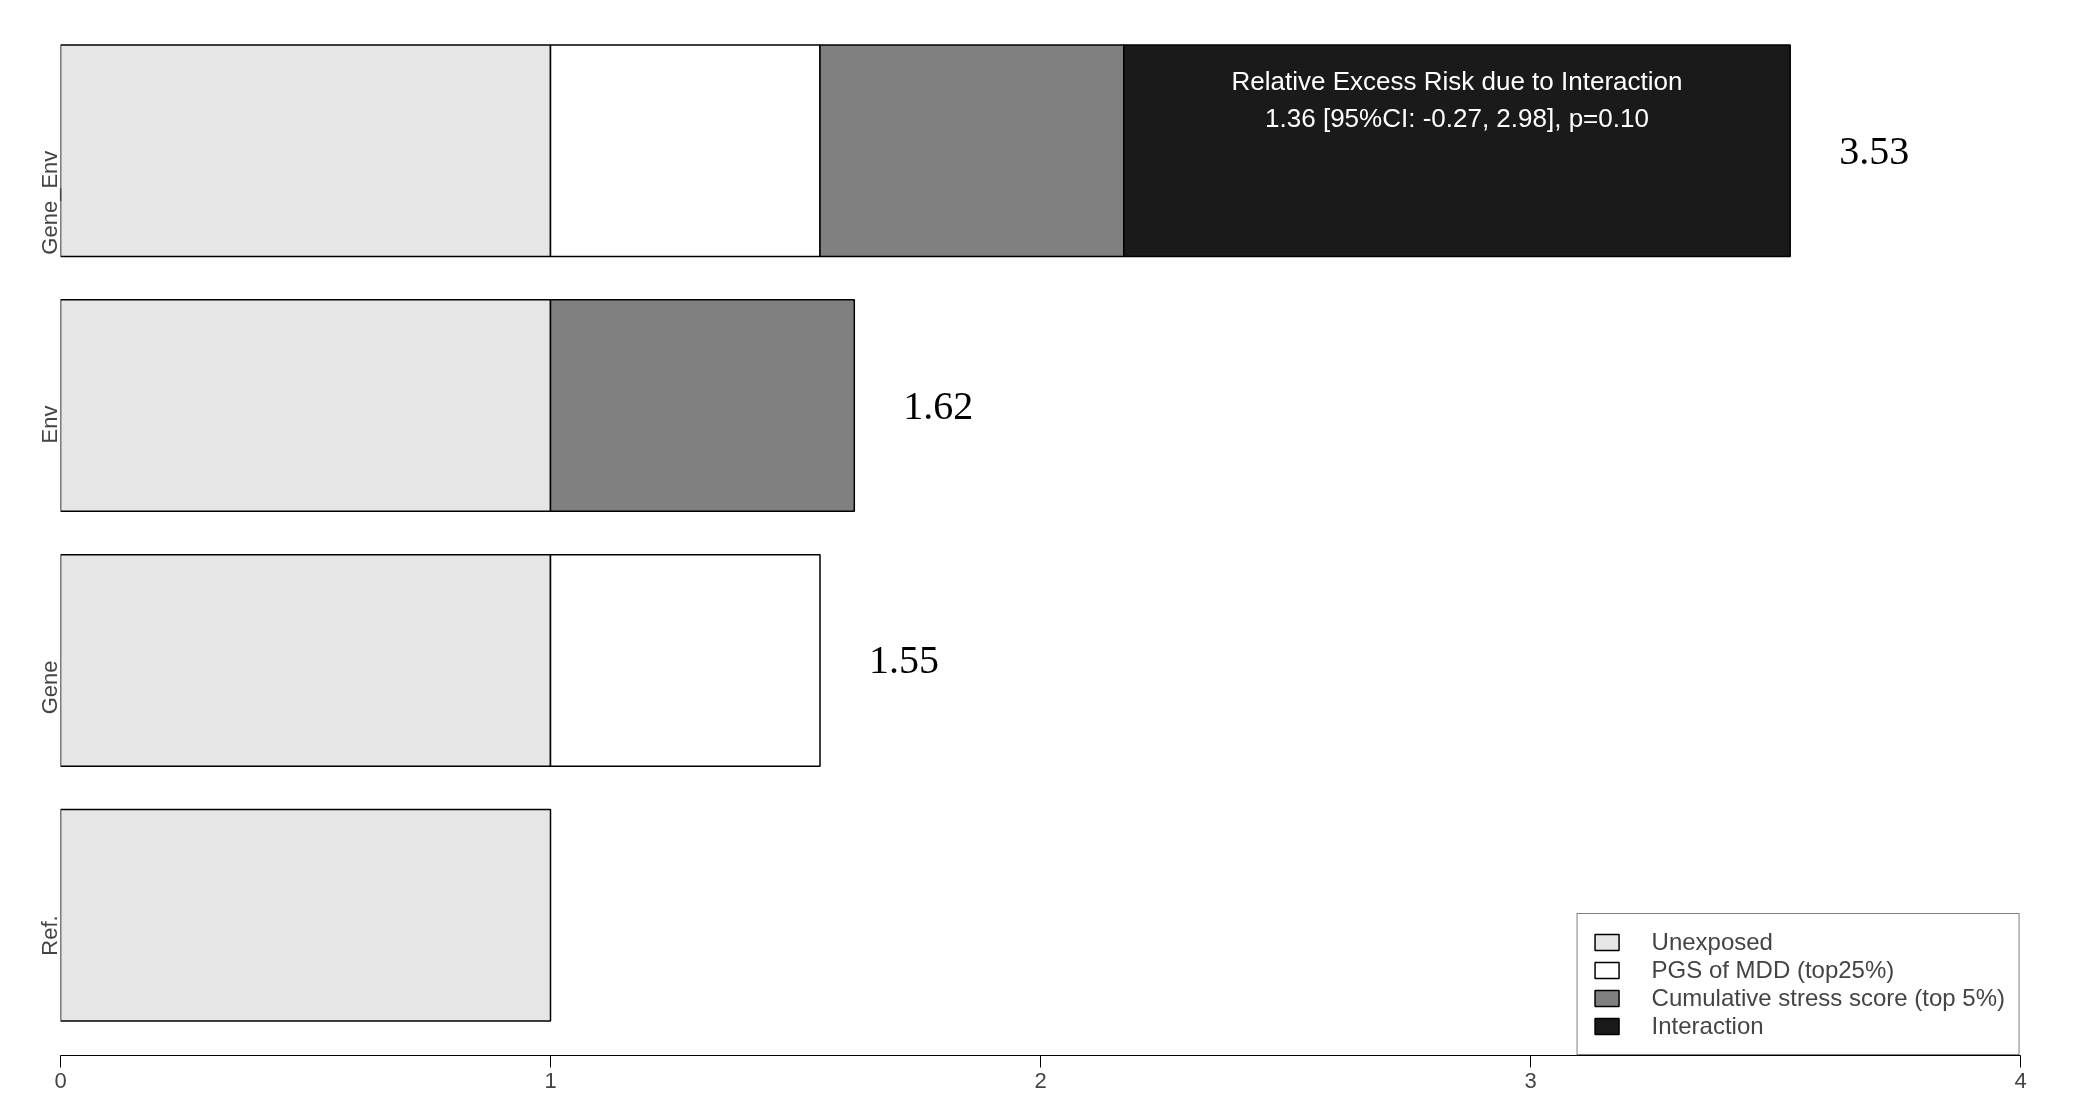  Describe the element at coordinates (60, 1080) in the screenshot. I see `x-tick-label: 0` at that location.